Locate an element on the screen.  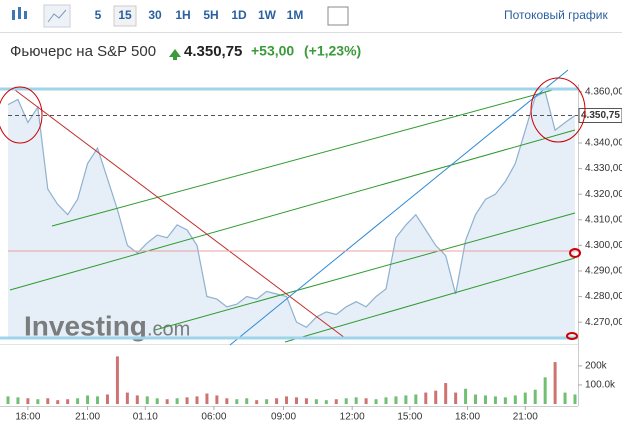
y-tick-label: 4.330,00 is located at coordinates (603, 168).